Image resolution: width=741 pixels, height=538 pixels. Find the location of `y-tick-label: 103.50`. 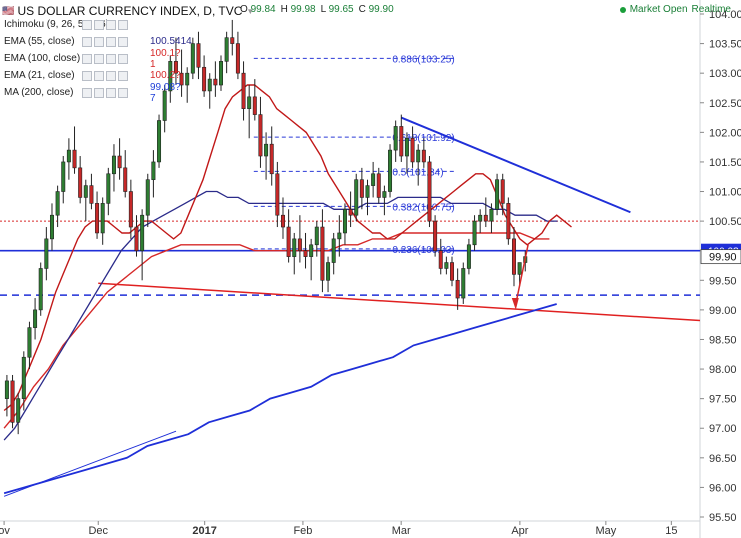

y-tick-label: 103.50 is located at coordinates (725, 45).